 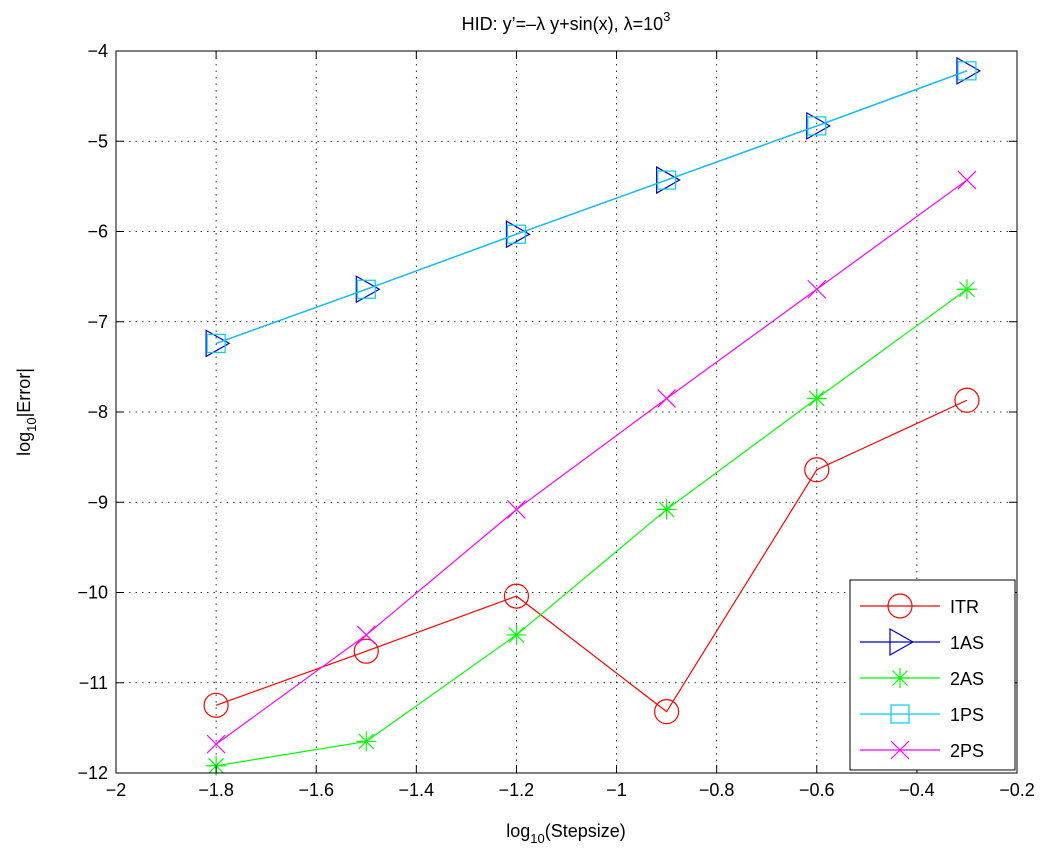 What do you see at coordinates (97, 322) in the screenshot?
I see `y-tick-label: −7` at bounding box center [97, 322].